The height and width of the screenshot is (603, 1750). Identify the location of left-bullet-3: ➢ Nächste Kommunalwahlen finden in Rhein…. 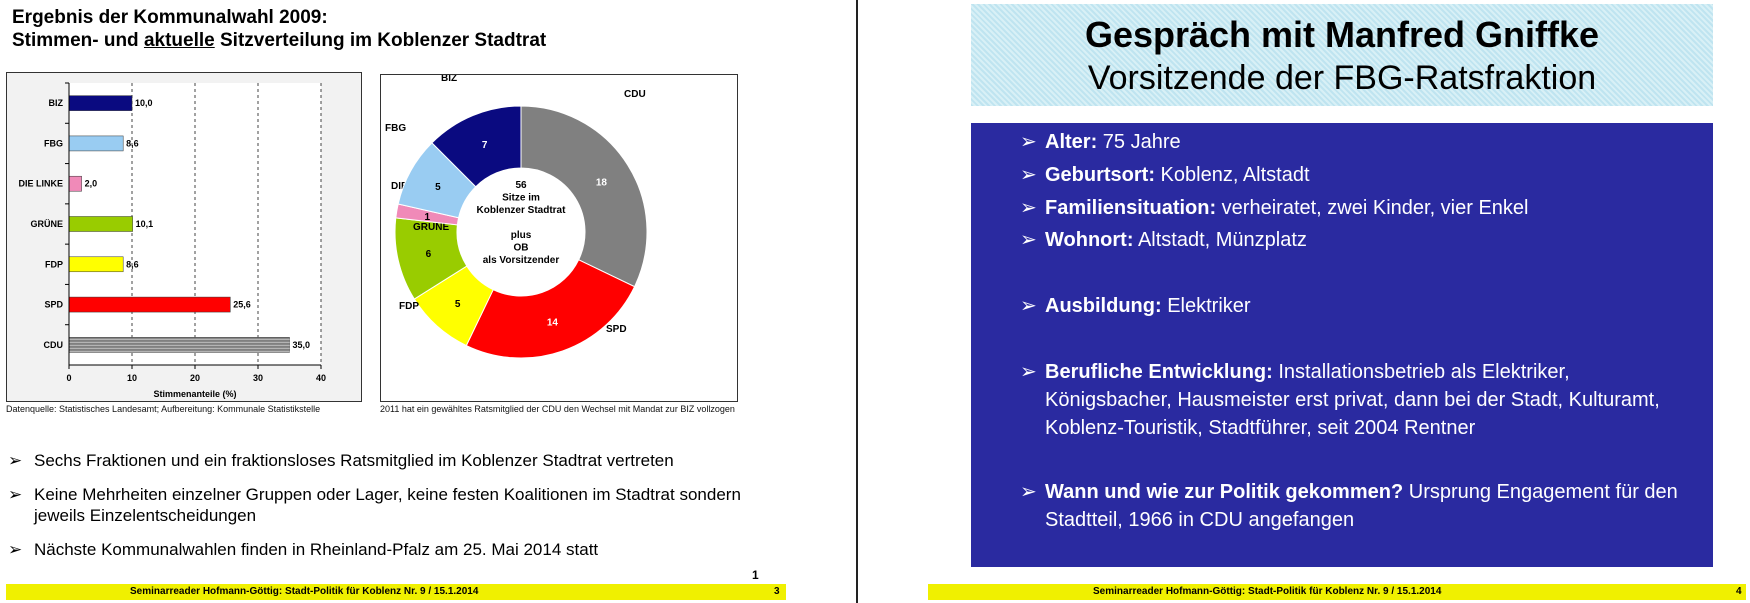
(378, 549).